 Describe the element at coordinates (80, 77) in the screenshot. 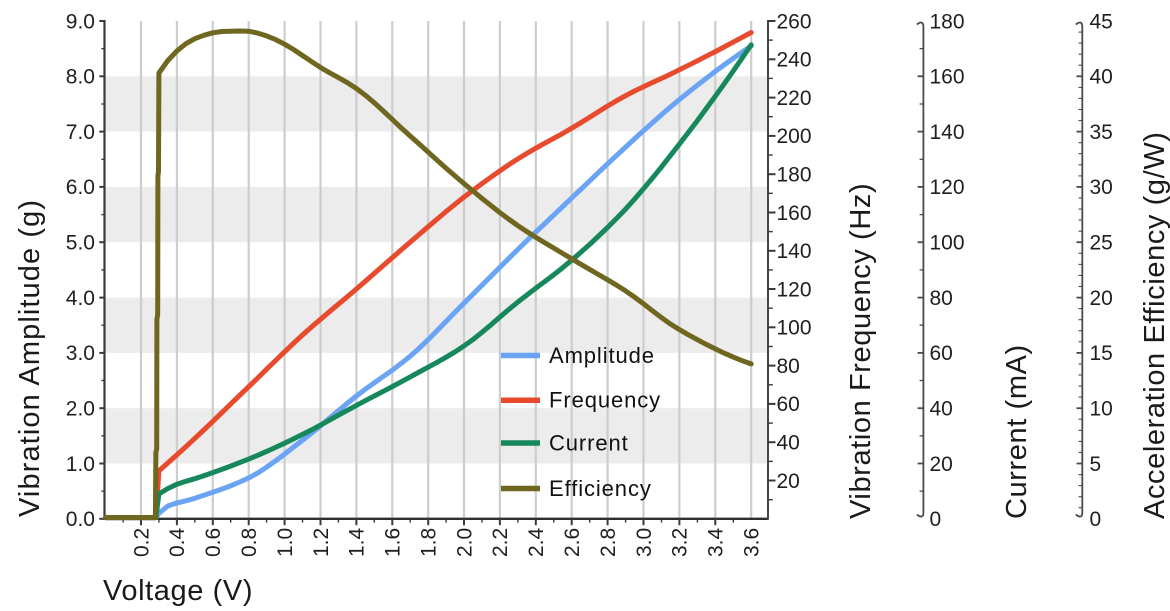

I see `svg-text: 8.0` at that location.